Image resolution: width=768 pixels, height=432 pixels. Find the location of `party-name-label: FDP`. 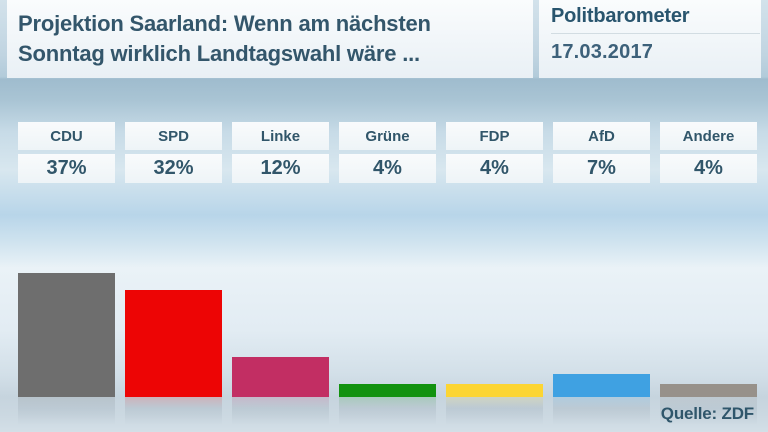

party-name-label: FDP is located at coordinates (494, 136).